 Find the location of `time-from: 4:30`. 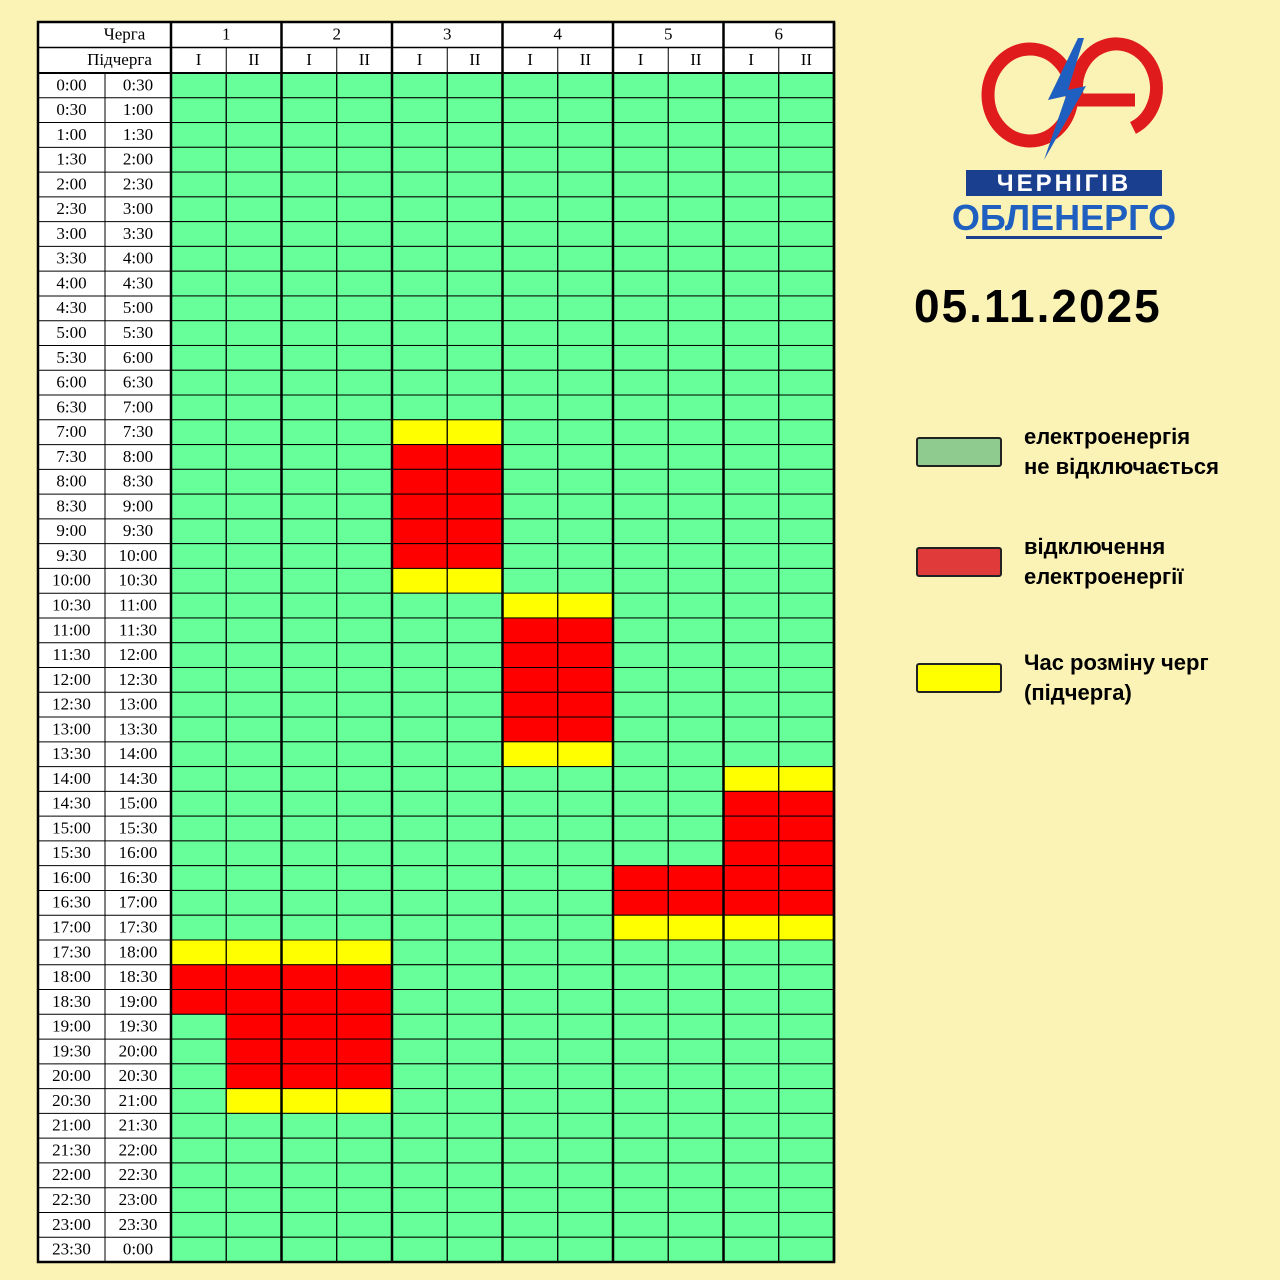

time-from: 4:30 is located at coordinates (71, 307).